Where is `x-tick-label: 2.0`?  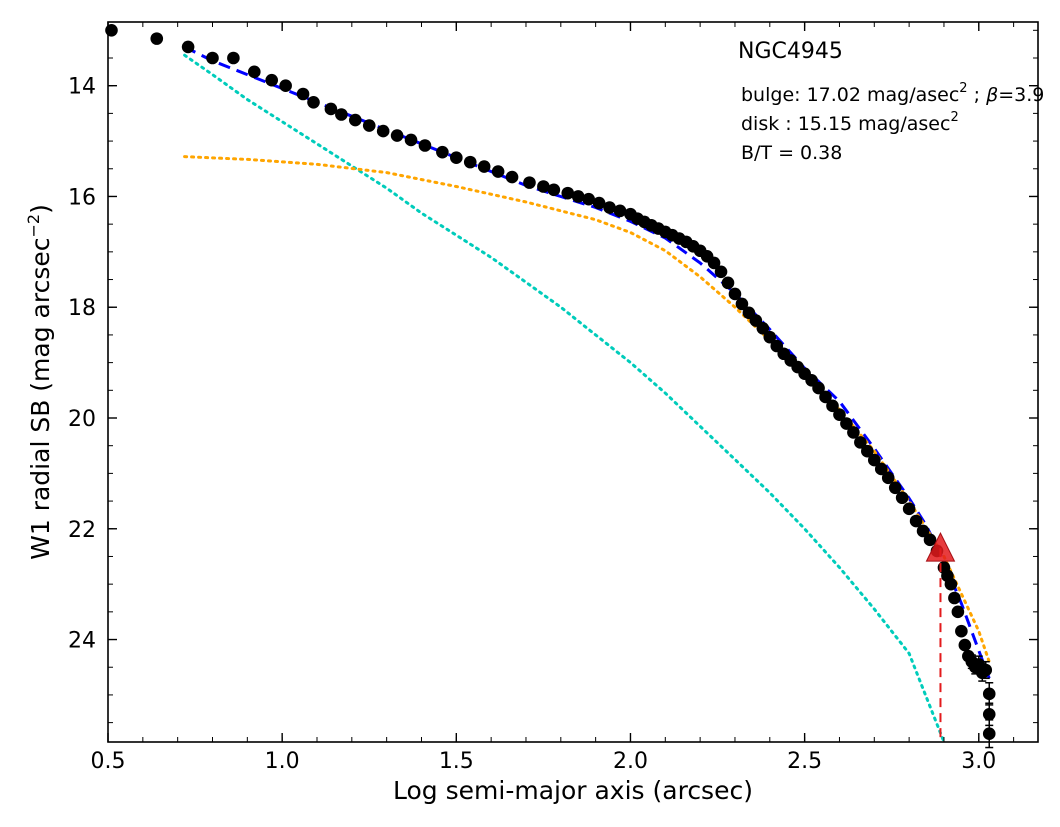
x-tick-label: 2.0 is located at coordinates (630, 761).